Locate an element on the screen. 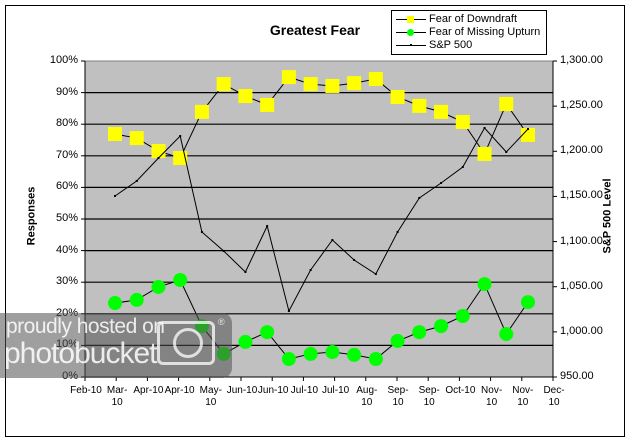 This screenshot has height=446, width=631. x-tick-label: Dec- 10 is located at coordinates (554, 396).